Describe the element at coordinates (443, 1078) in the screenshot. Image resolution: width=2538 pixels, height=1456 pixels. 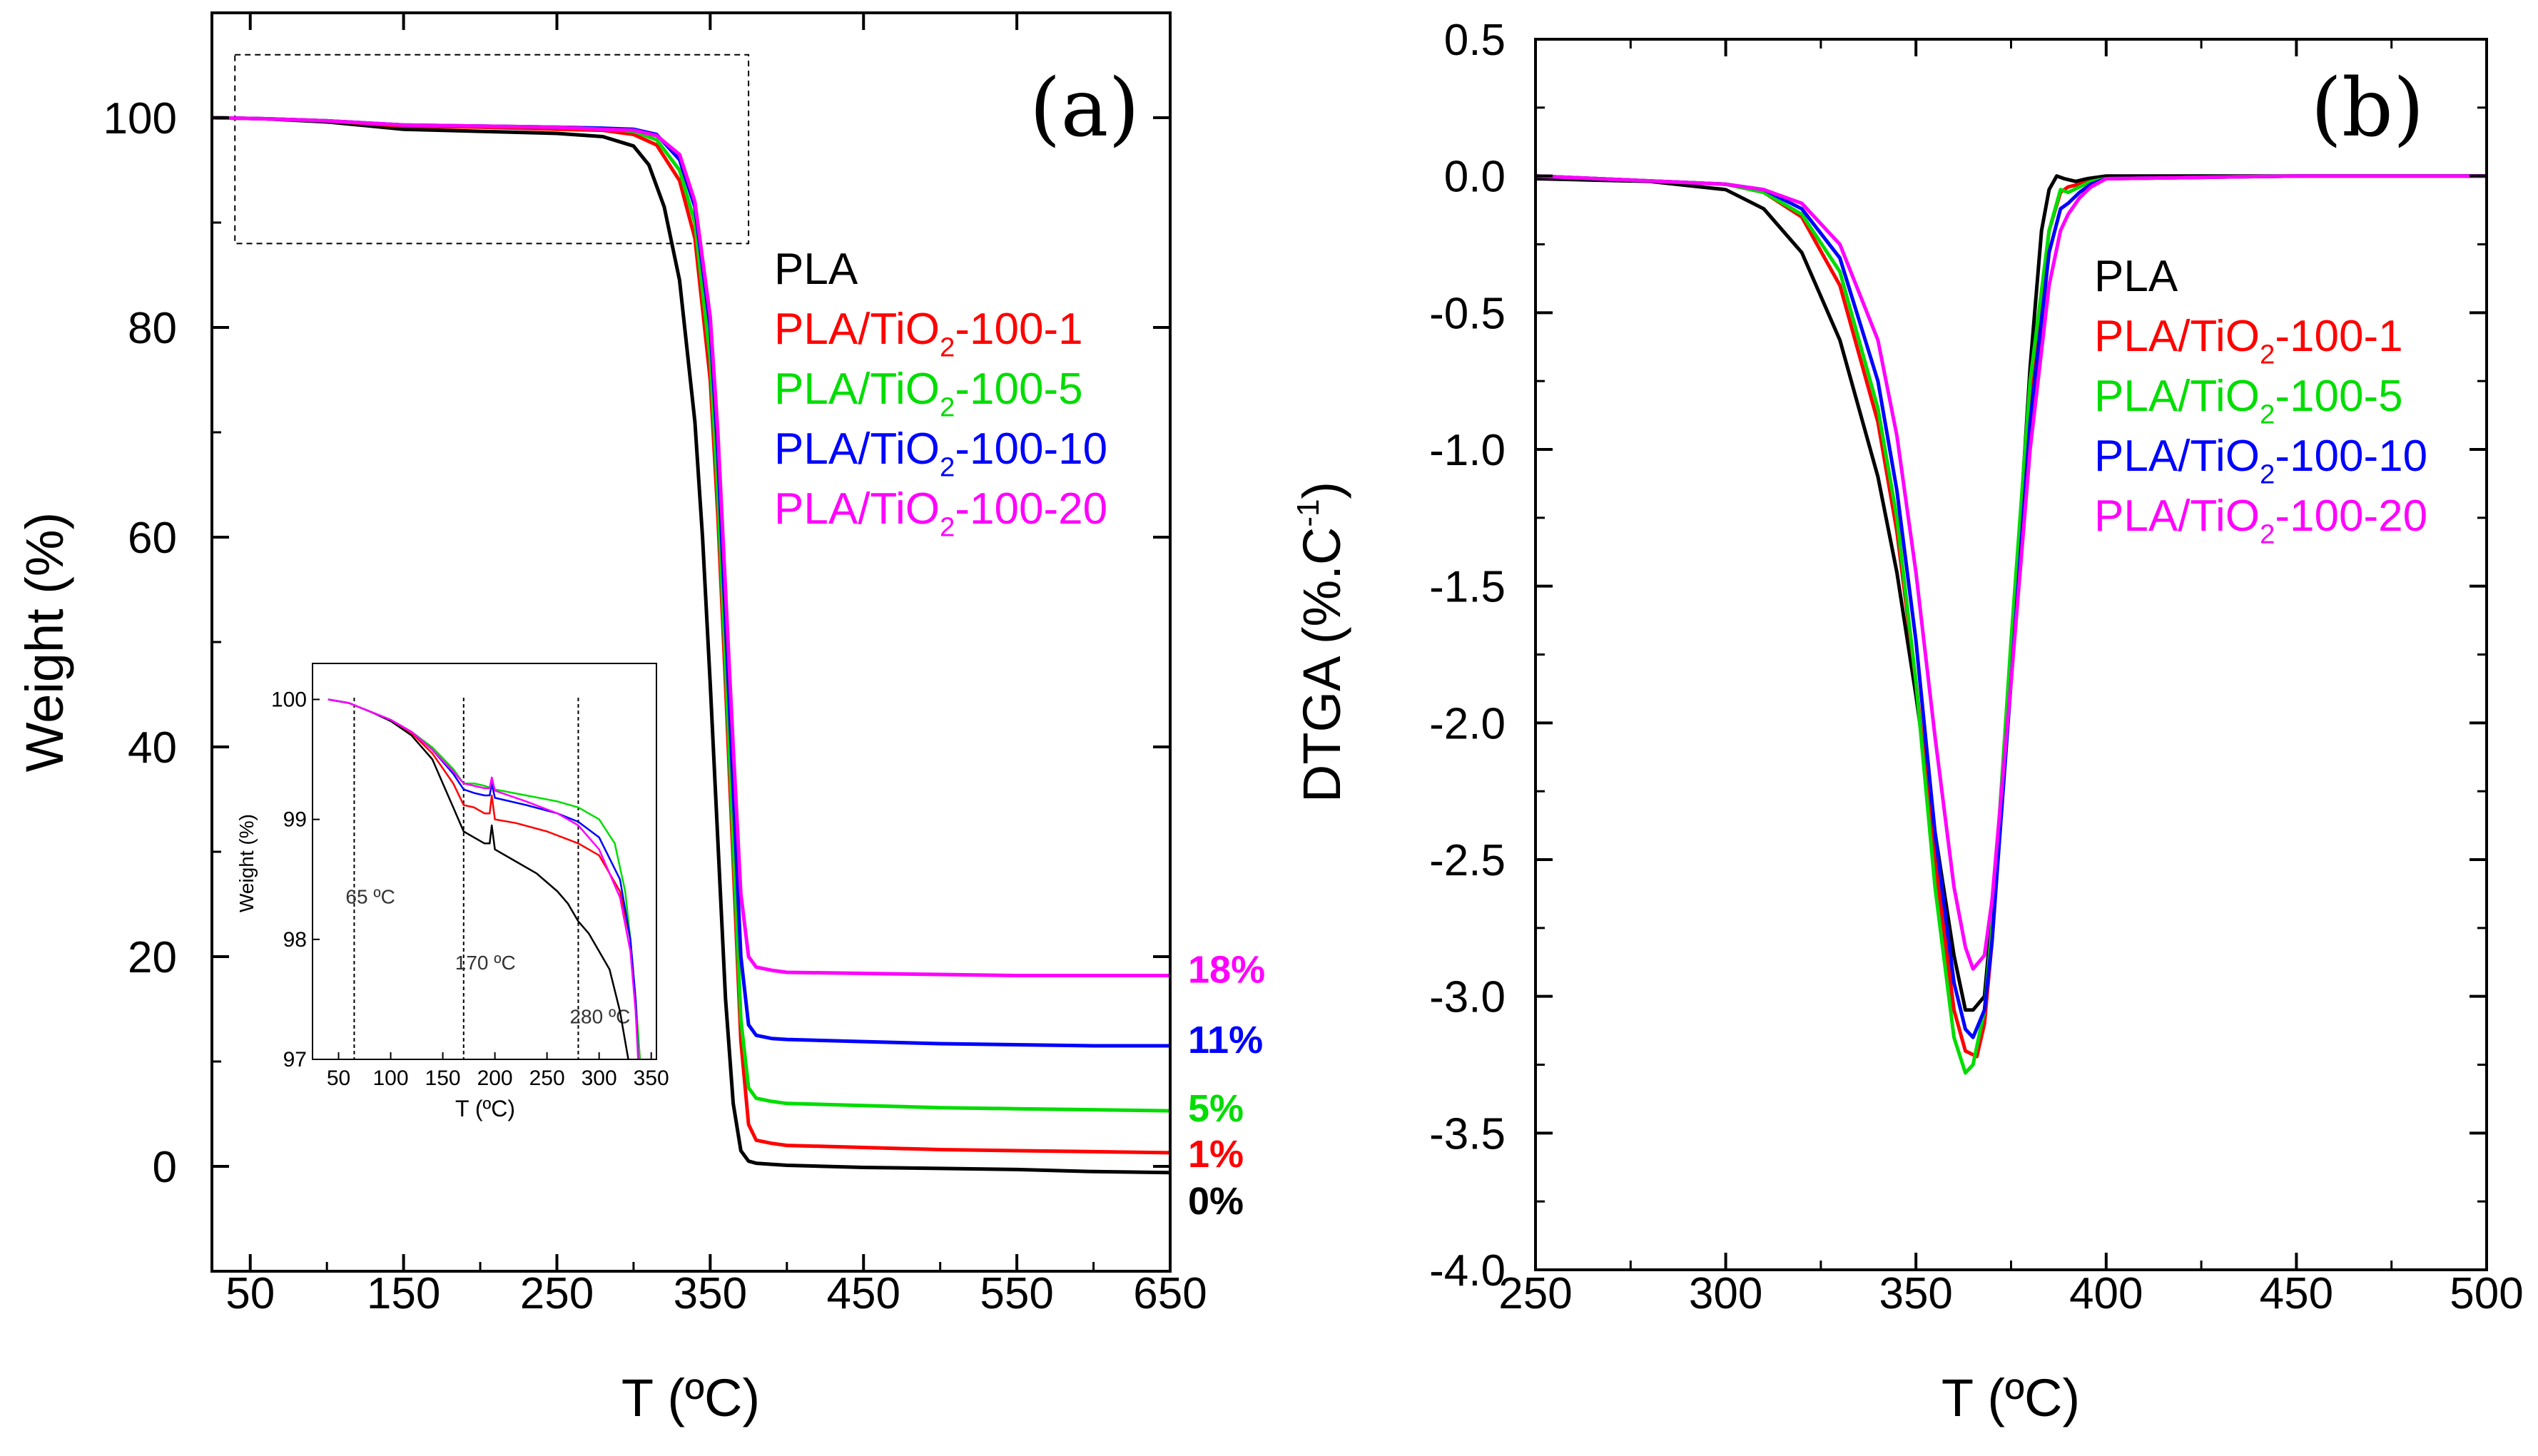
I see `inset-x-tick-label: 150` at that location.